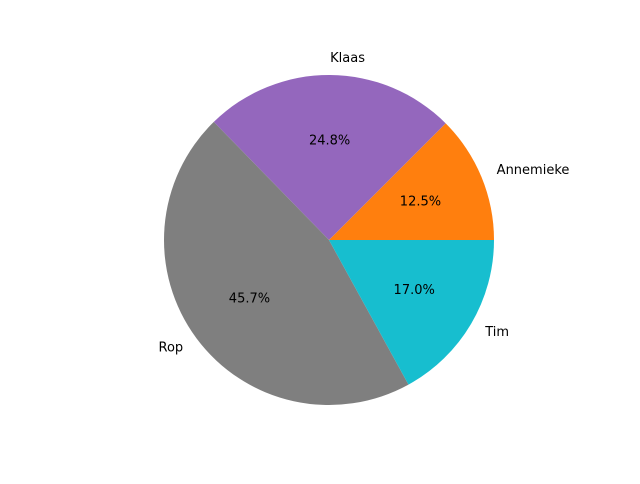  I want to click on pie-slice-klaas, so click(329, 158).